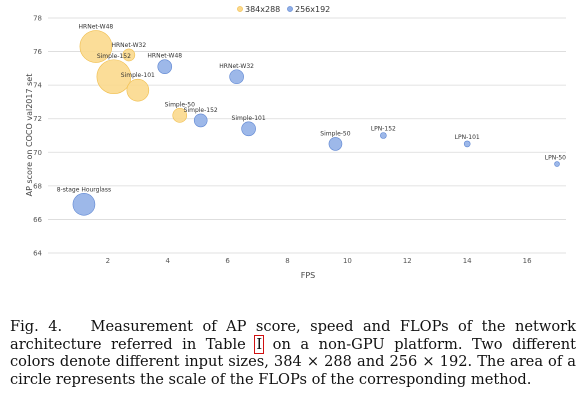 This screenshot has height=411, width=584. I want to click on x-tick-label: 2, so click(108, 261).